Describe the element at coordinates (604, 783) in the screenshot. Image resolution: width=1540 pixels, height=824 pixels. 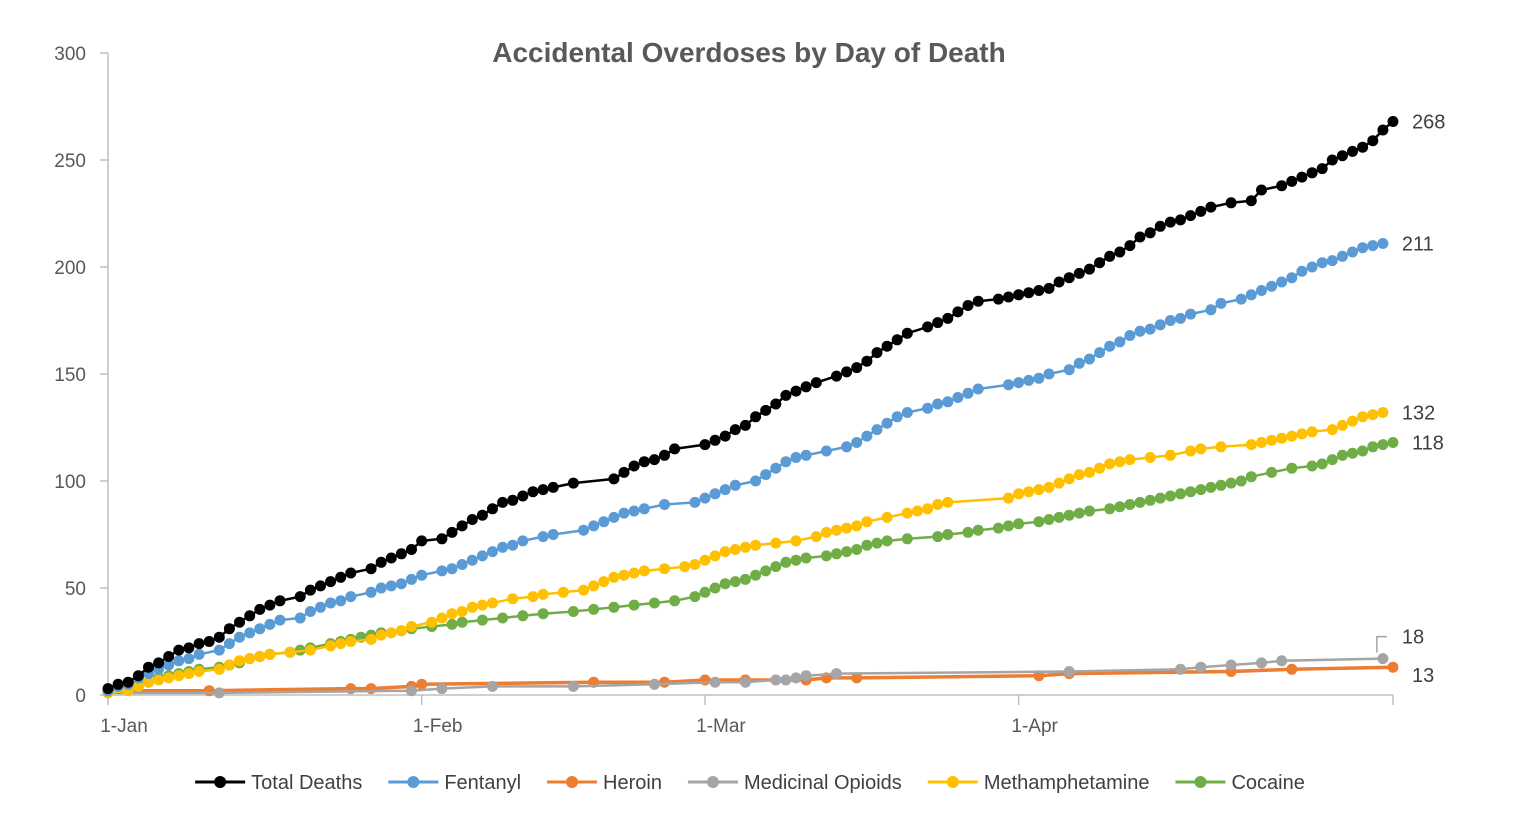
I see `legend-item-heroin: Heroin` at that location.